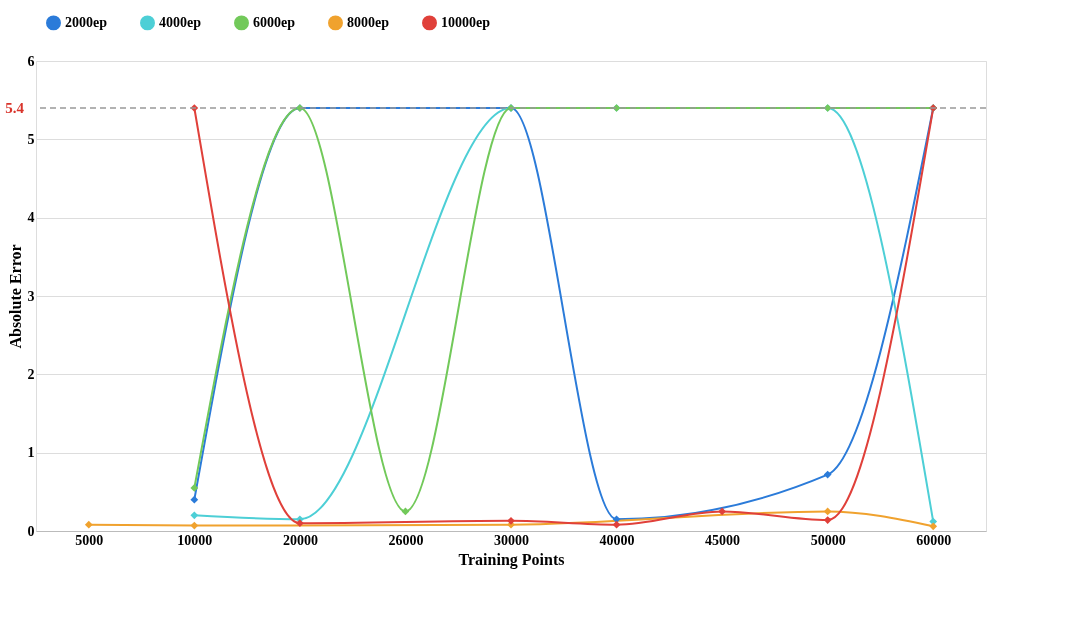 This screenshot has width=1081, height=618. What do you see at coordinates (723, 540) in the screenshot?
I see `x-tick-label: 45000` at bounding box center [723, 540].